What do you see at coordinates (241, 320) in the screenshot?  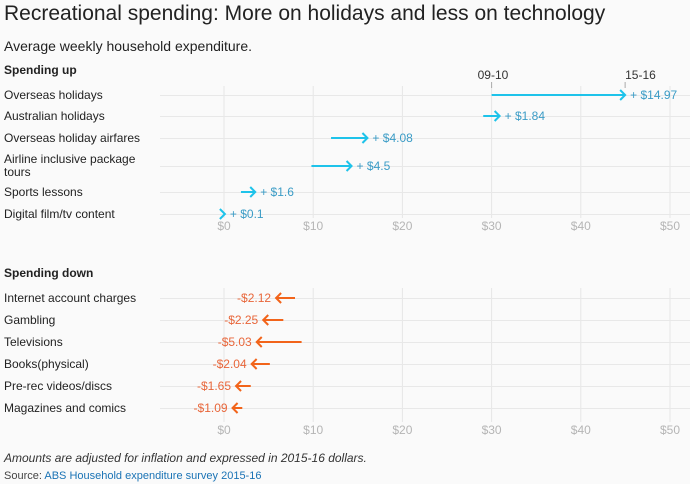 I see `value-label: -$2.25` at bounding box center [241, 320].